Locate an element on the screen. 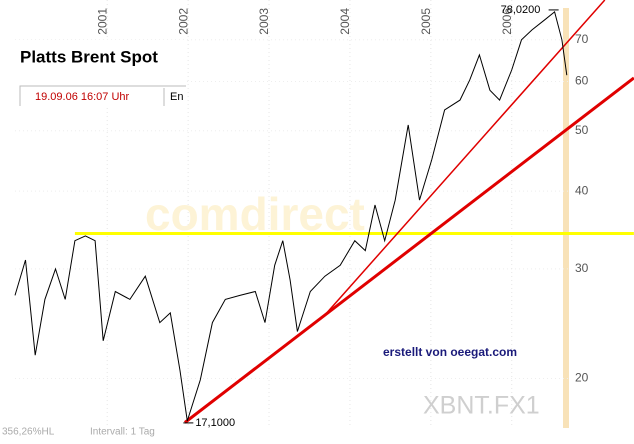 Image resolution: width=634 pixels, height=444 pixels. header-box: Platts Brent Spot 19.09.06 16:07 Uhr En is located at coordinates (98, 73).